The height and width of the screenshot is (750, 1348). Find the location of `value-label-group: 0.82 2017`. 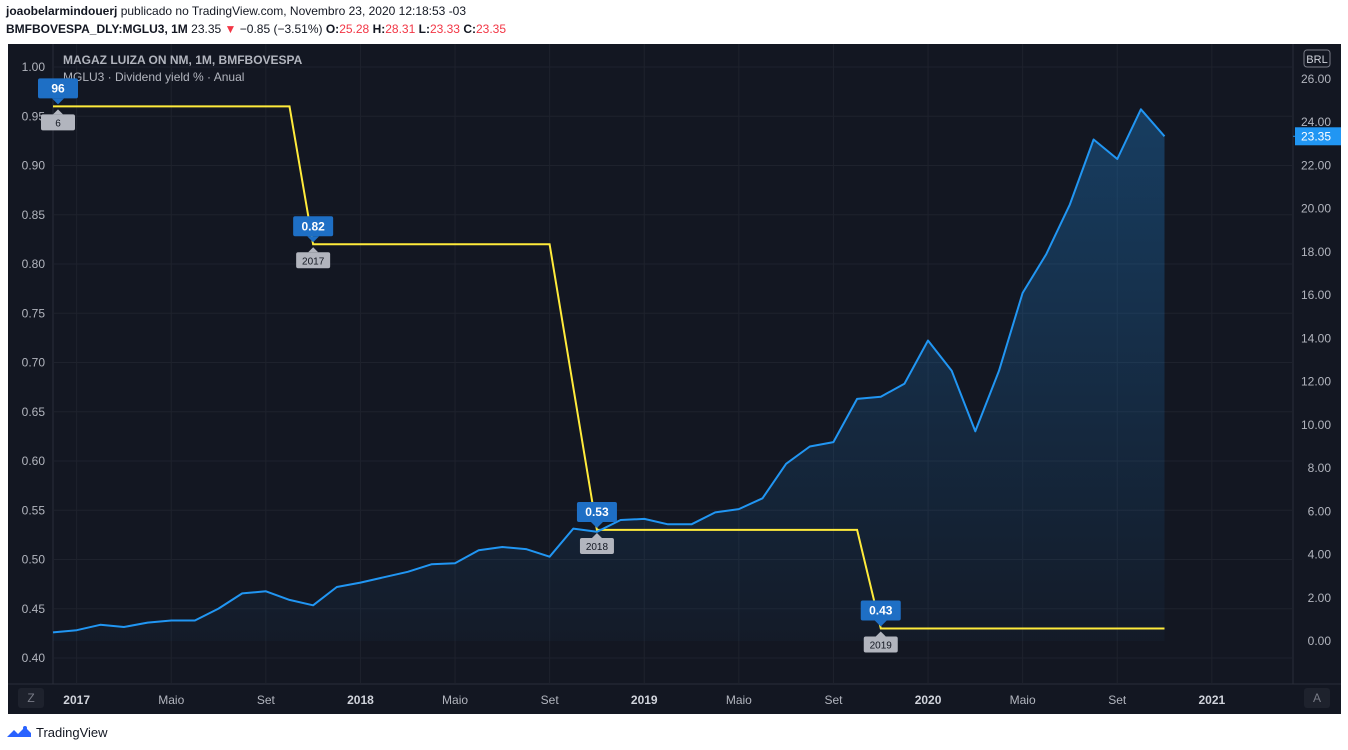

value-label-group: 0.82 2017 is located at coordinates (313, 242).